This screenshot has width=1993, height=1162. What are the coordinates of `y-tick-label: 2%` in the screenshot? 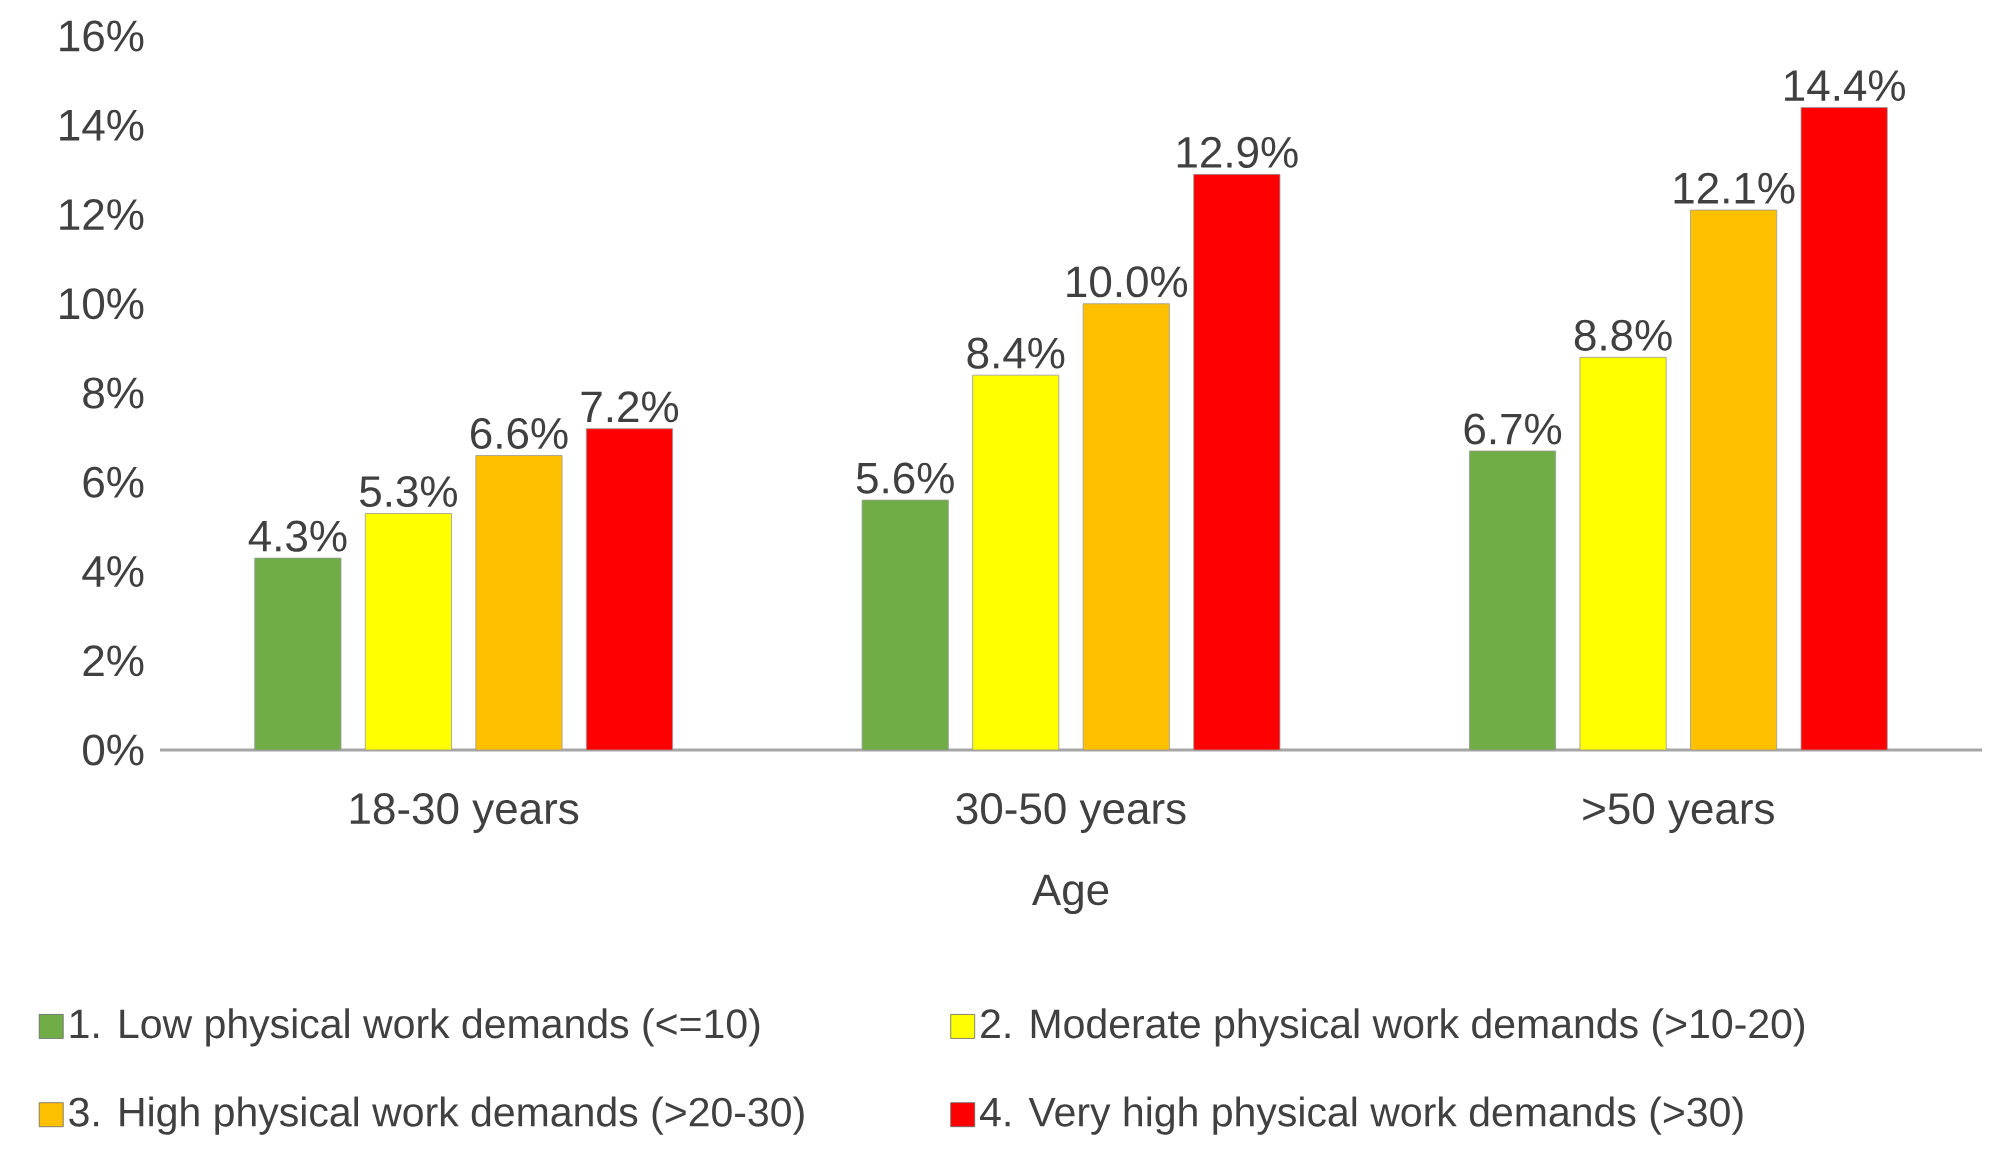 It's located at (113, 661).